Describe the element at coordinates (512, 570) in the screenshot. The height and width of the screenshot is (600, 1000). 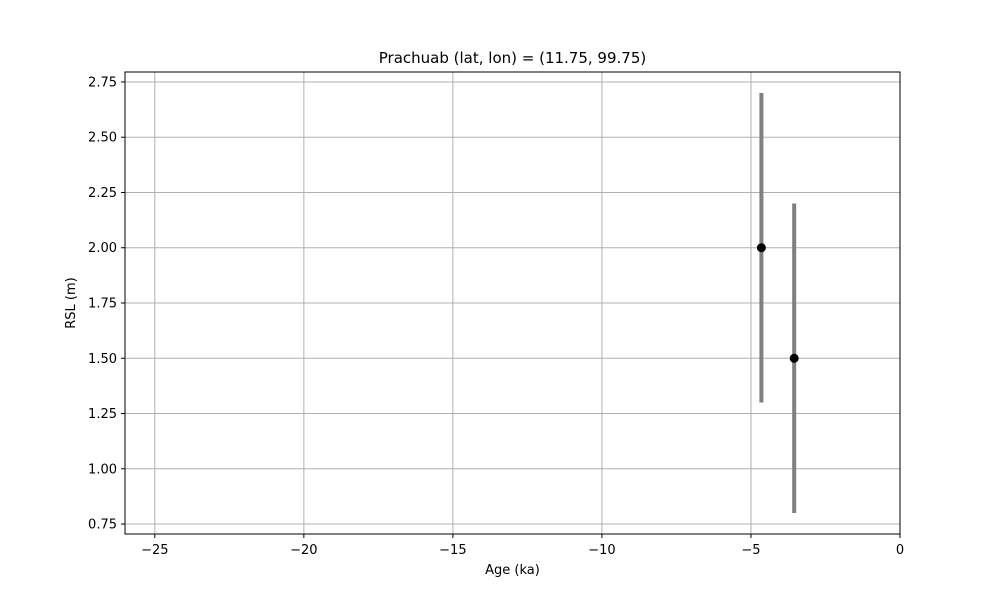
I see `x-axis-label: Age (ka)` at that location.